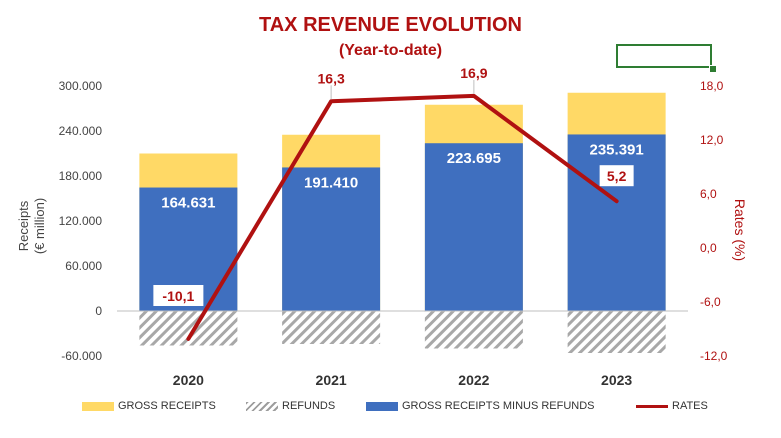 Image resolution: width=781 pixels, height=438 pixels. I want to click on y-tick-label-left: 240.000, so click(81, 131).